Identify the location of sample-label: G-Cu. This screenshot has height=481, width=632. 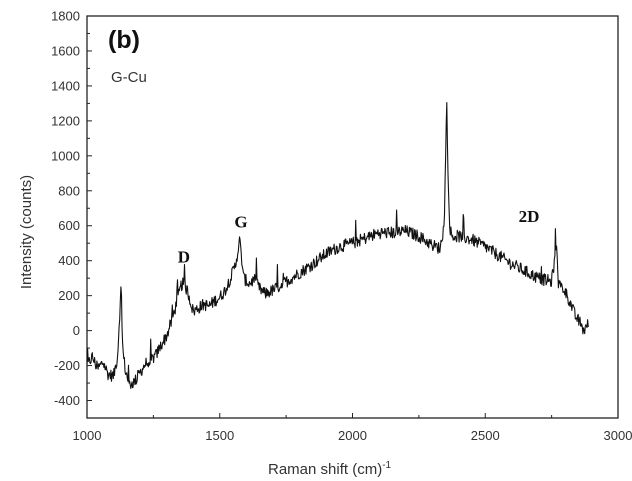
(129, 77).